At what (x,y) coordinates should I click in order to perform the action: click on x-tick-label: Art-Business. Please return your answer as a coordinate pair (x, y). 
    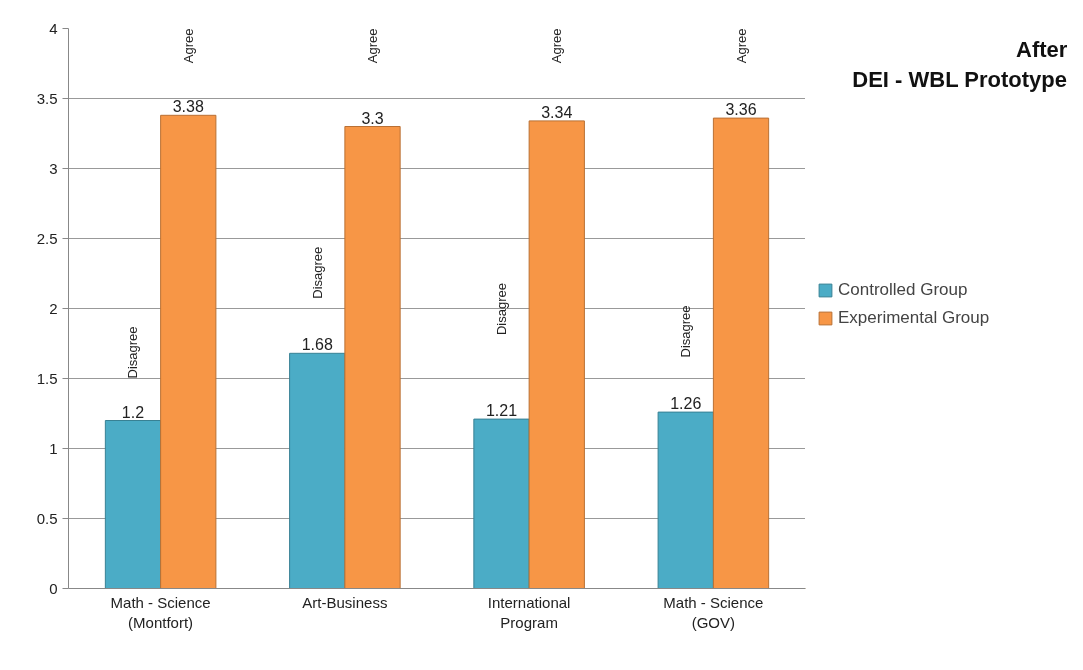
    Looking at the image, I should click on (345, 602).